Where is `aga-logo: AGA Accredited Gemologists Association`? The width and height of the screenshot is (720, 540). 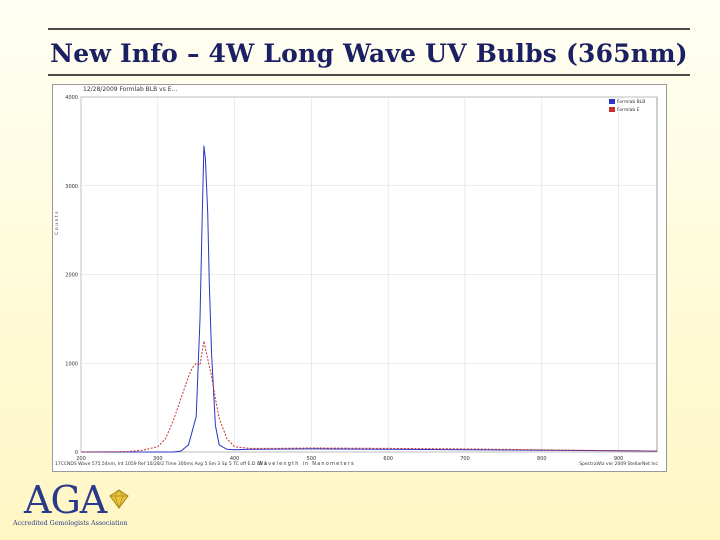
aga-logo: AGA Accredited Gemologists Association is located at coordinates (83, 507).